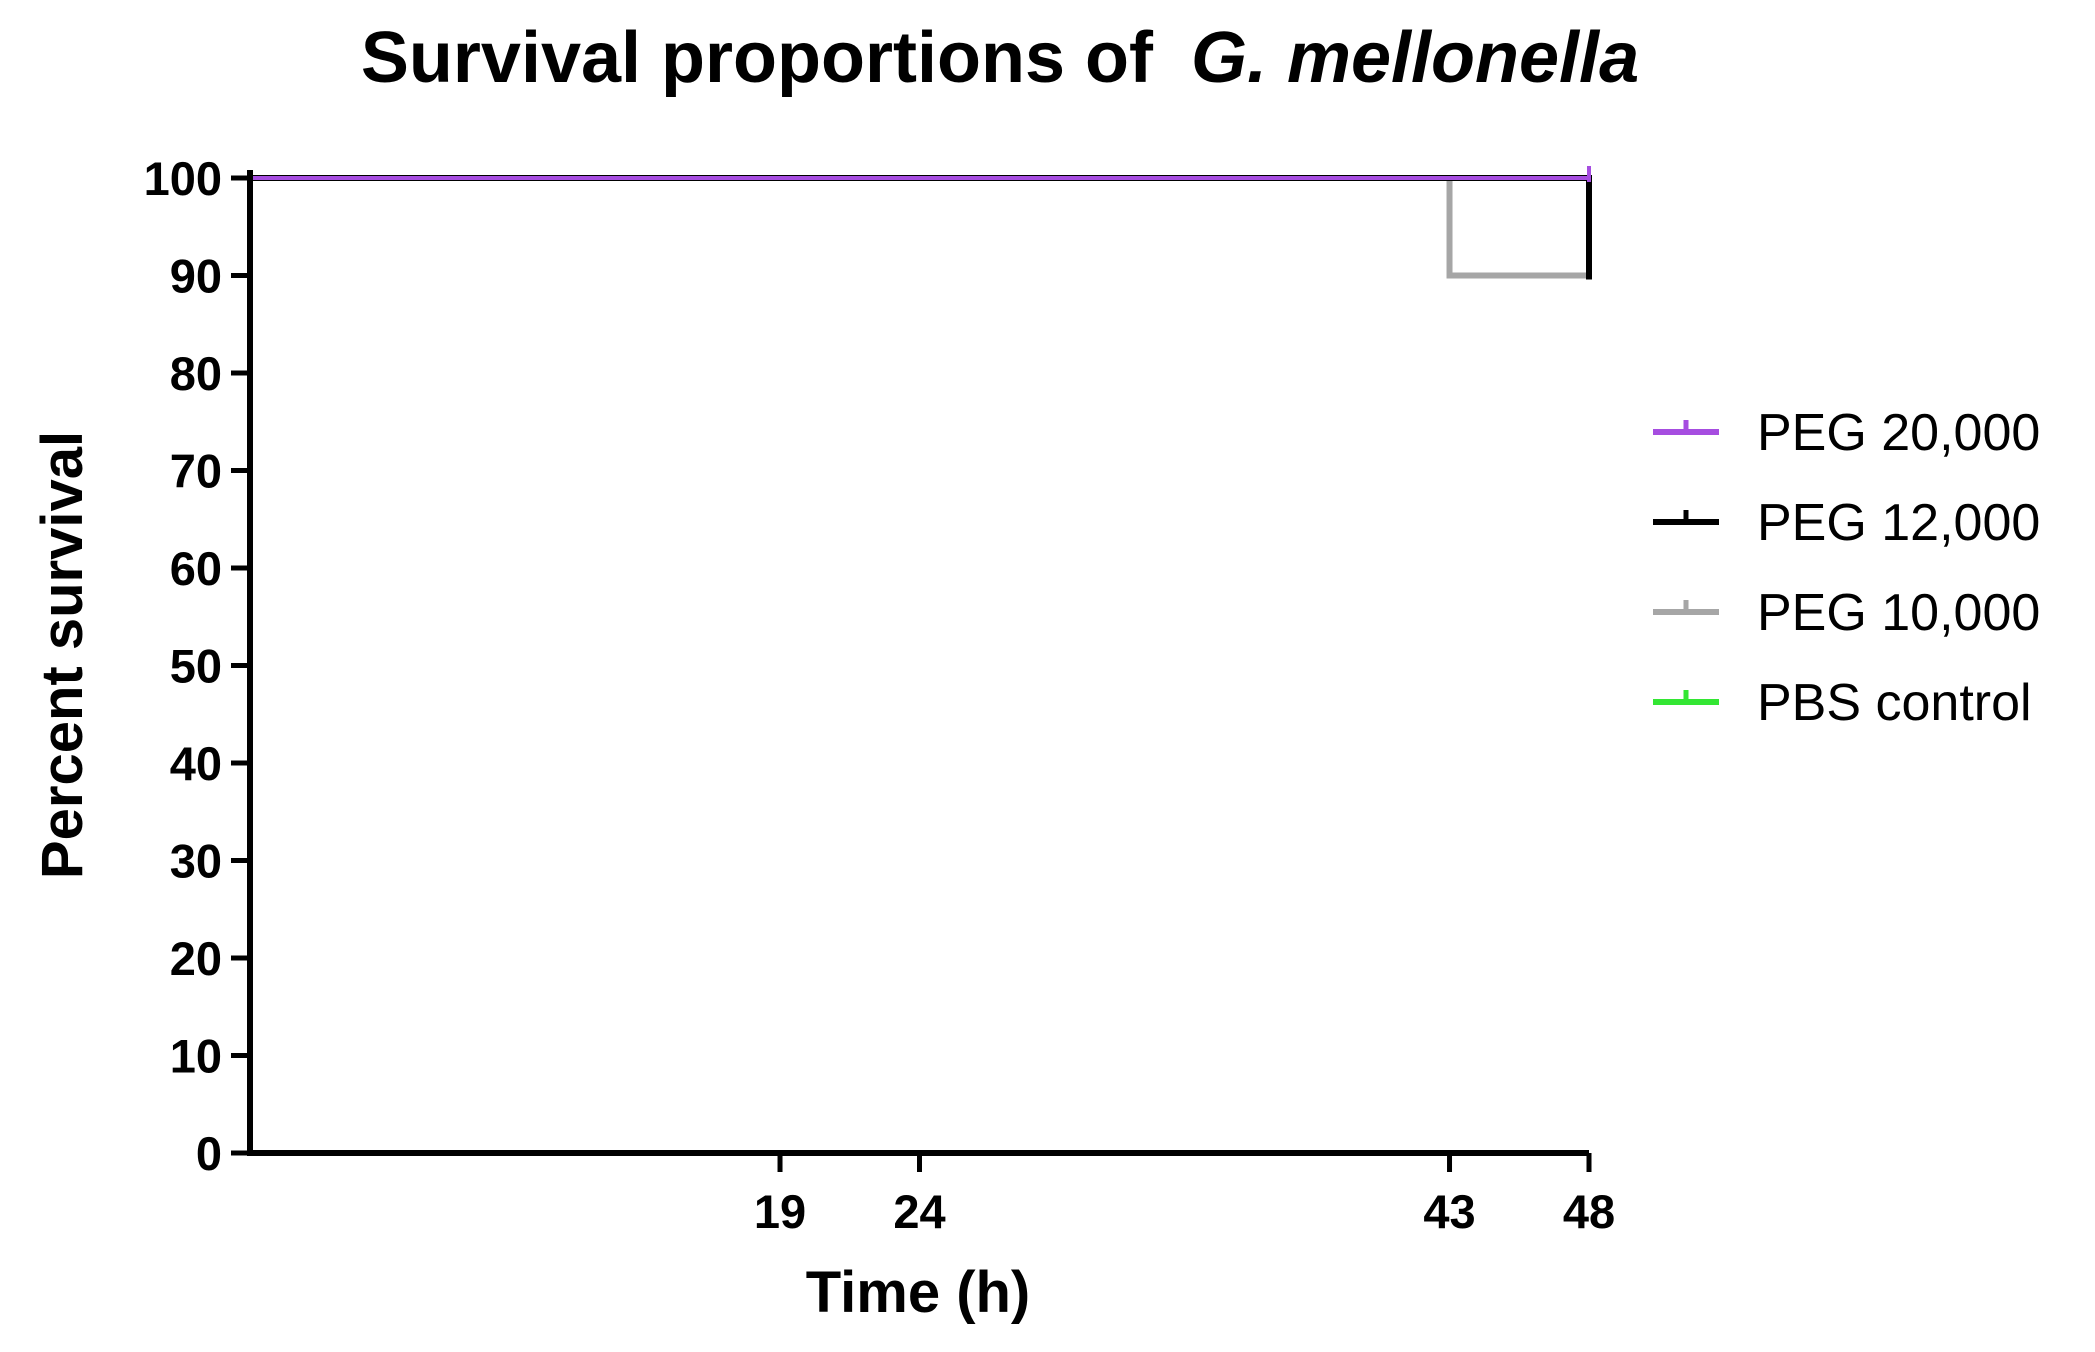 The image size is (2095, 1352). I want to click on legend-item: PEG 20,000, so click(1846, 433).